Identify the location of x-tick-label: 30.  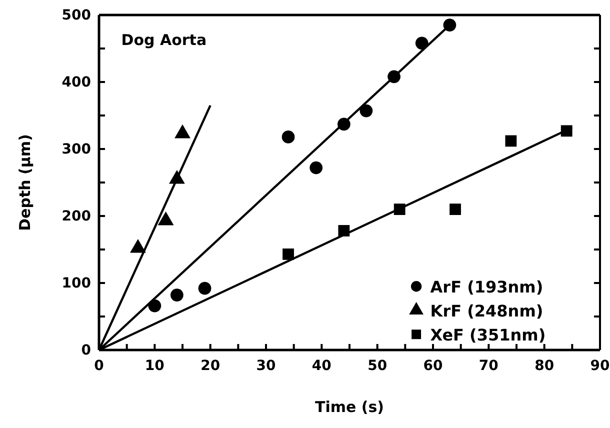
(266, 366).